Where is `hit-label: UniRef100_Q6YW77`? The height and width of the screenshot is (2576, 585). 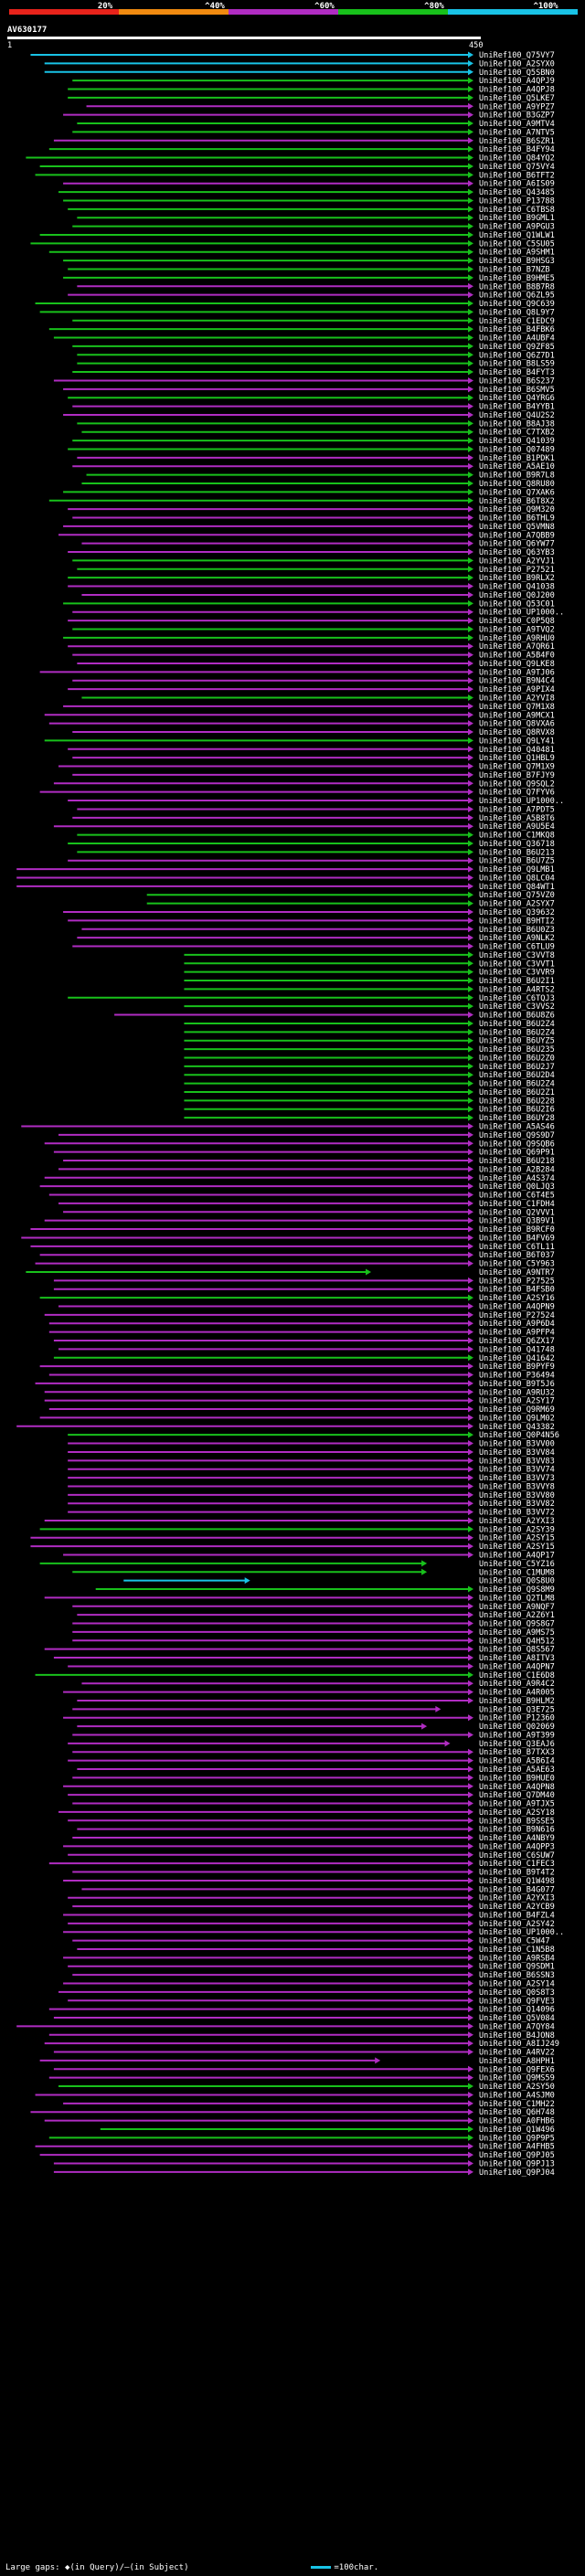
hit-label: UniRef100_Q6YW77 is located at coordinates (517, 544).